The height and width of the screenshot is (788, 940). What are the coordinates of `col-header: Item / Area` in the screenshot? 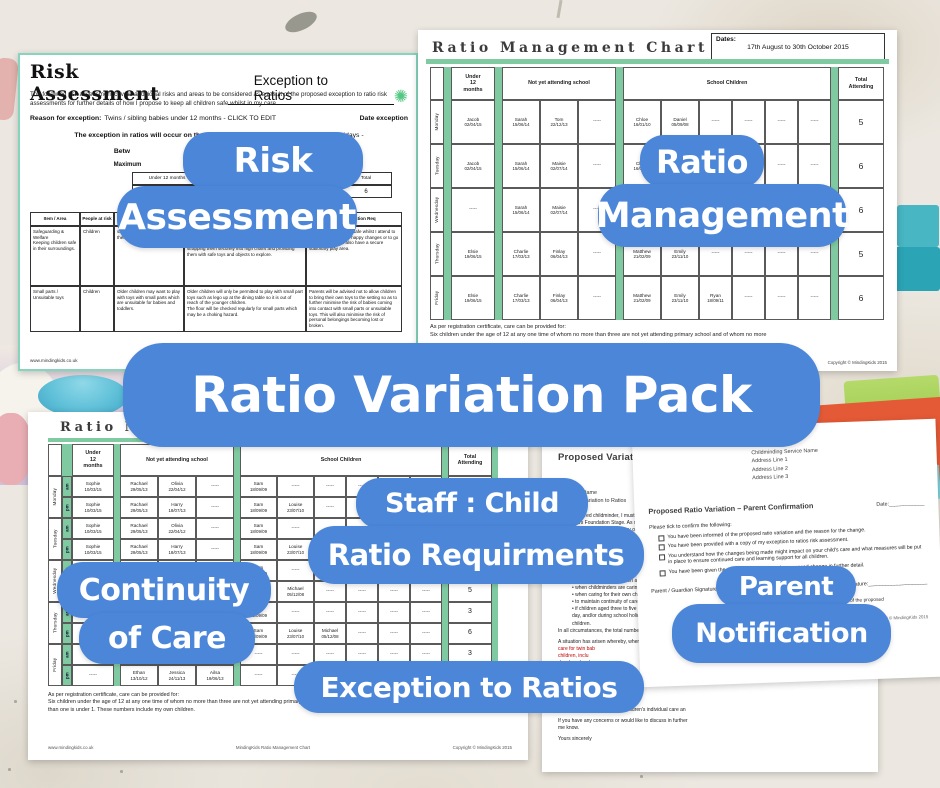 It's located at (55, 219).